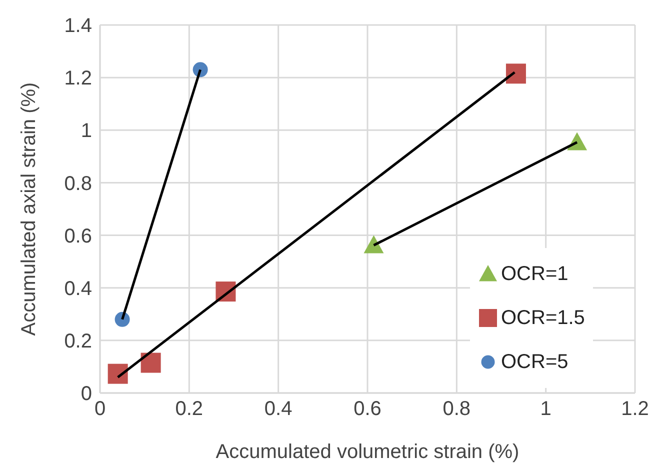  I want to click on y-tick-label: 1.2, so click(78, 79).